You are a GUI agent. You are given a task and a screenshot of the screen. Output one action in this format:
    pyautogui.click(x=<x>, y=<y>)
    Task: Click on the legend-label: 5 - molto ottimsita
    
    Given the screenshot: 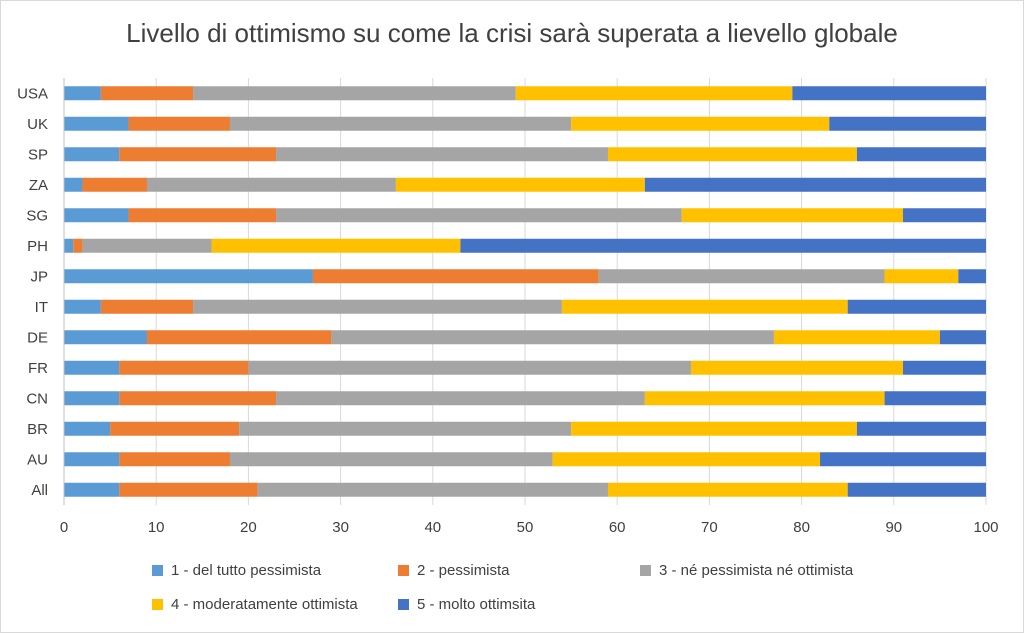 What is the action you would take?
    pyautogui.click(x=476, y=604)
    